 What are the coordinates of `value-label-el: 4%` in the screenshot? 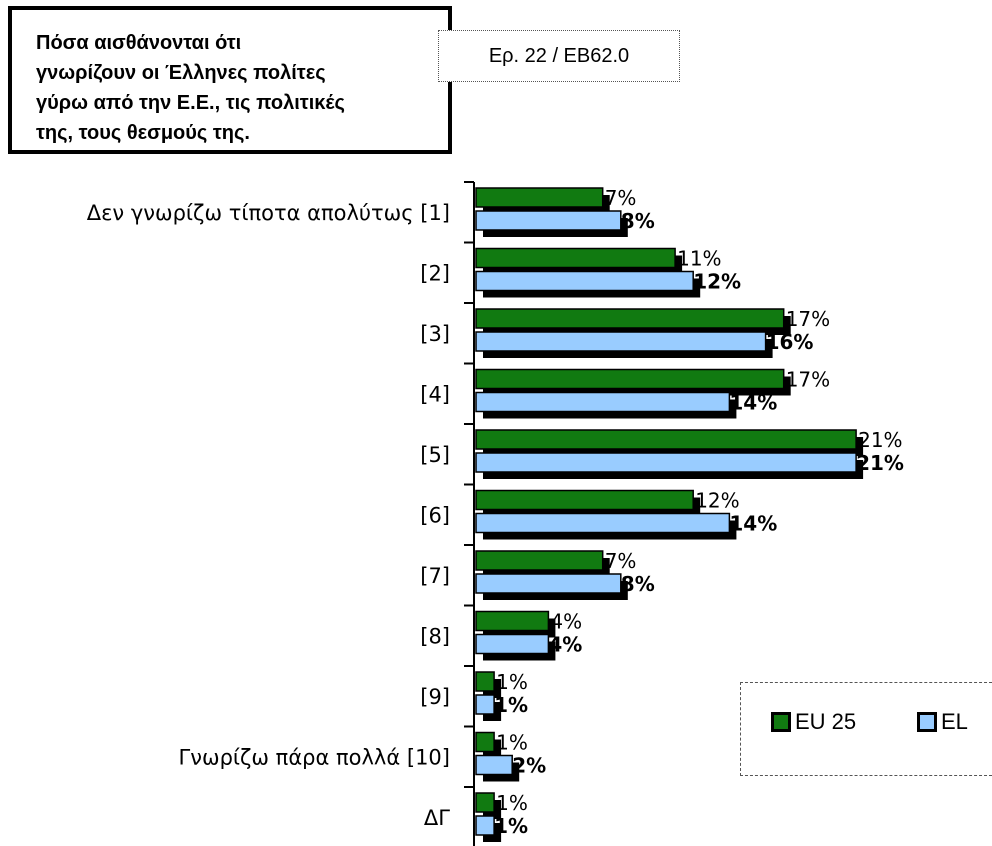 It's located at (565, 645).